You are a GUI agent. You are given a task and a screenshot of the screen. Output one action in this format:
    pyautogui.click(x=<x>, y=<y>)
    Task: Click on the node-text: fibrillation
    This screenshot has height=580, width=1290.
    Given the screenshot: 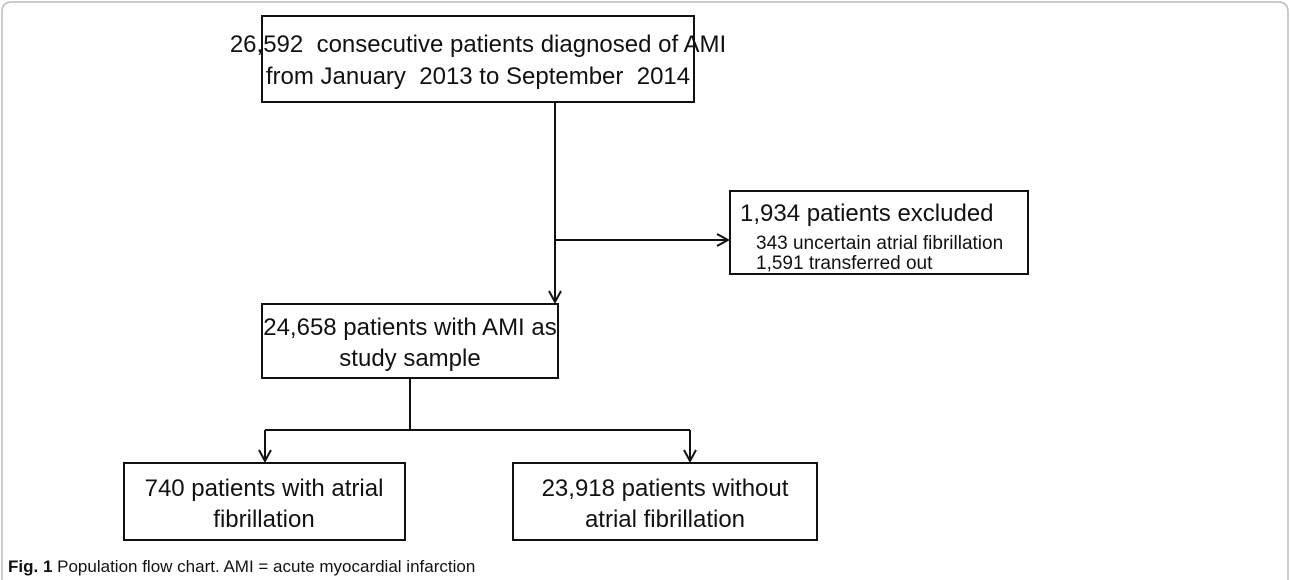 What is the action you would take?
    pyautogui.click(x=263, y=519)
    